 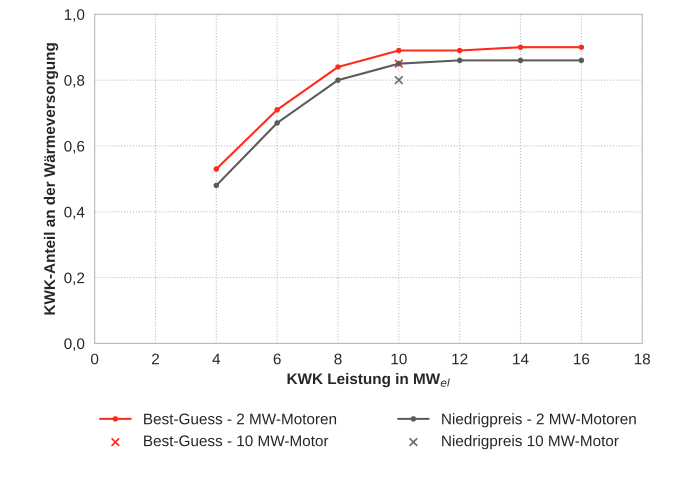 I want to click on x-tick-label: 10, so click(x=399, y=359).